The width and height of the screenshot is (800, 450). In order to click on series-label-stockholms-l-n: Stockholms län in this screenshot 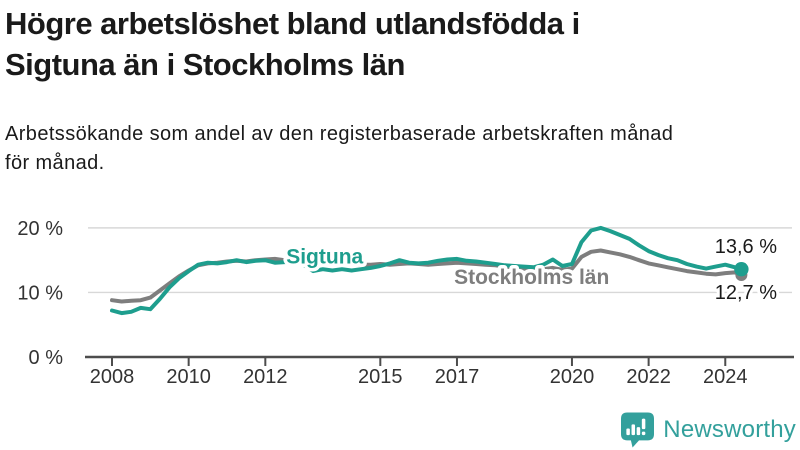, I will do `click(531, 277)`.